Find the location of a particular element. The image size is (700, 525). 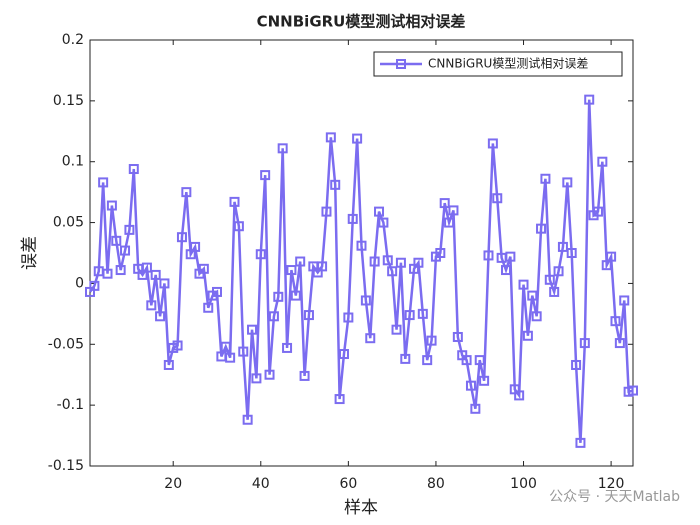

y-tick-label: -0.05 is located at coordinates (66, 344).